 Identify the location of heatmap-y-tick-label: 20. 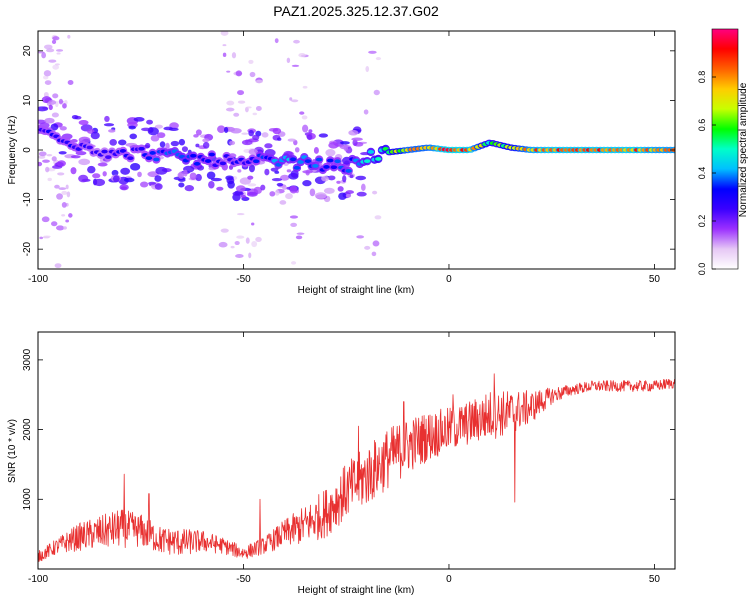
(27, 51).